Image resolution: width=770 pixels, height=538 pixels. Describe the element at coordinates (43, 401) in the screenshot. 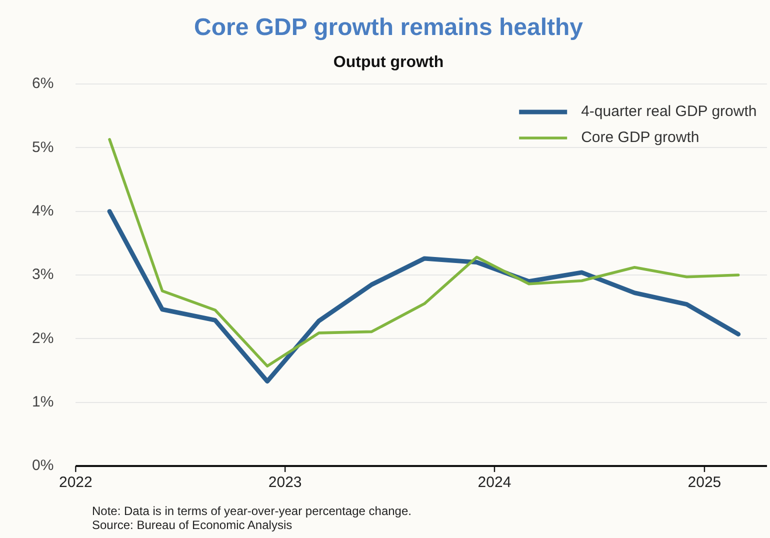

I see `y-tick-label: 1%` at that location.